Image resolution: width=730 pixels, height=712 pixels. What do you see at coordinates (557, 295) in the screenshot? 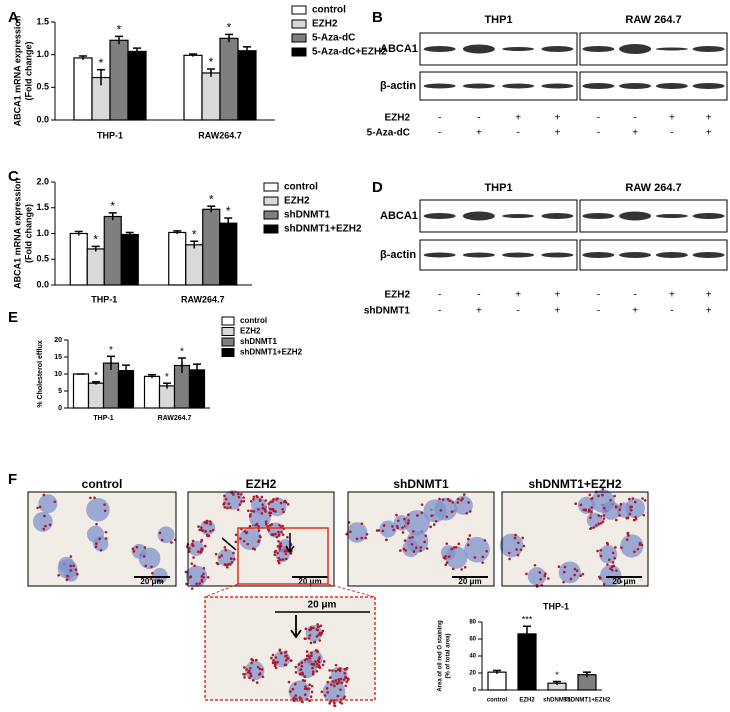
I see `condition-sign: +` at bounding box center [557, 295].